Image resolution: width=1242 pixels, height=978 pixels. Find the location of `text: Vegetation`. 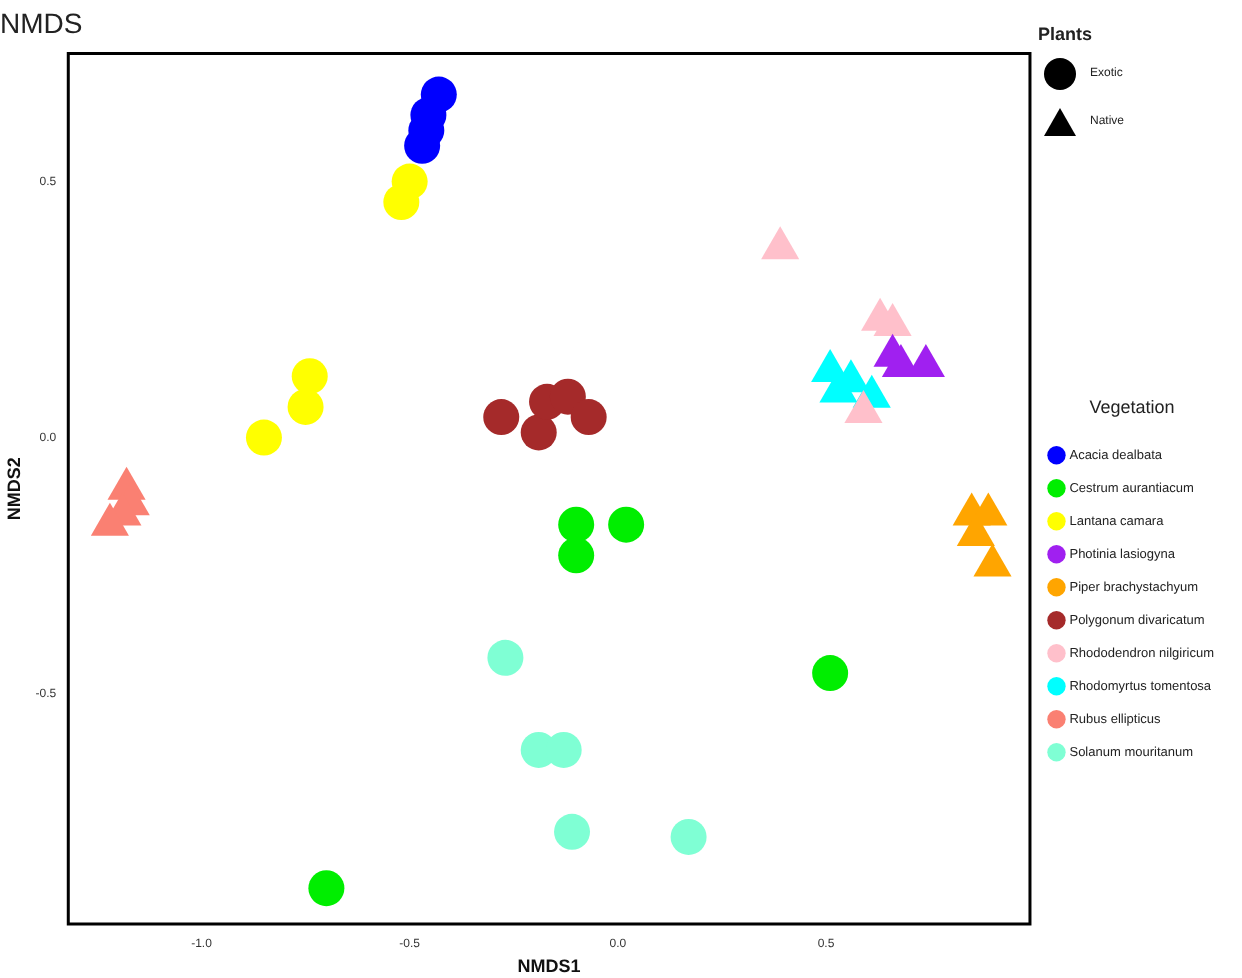

text: Vegetation is located at coordinates (1132, 407).